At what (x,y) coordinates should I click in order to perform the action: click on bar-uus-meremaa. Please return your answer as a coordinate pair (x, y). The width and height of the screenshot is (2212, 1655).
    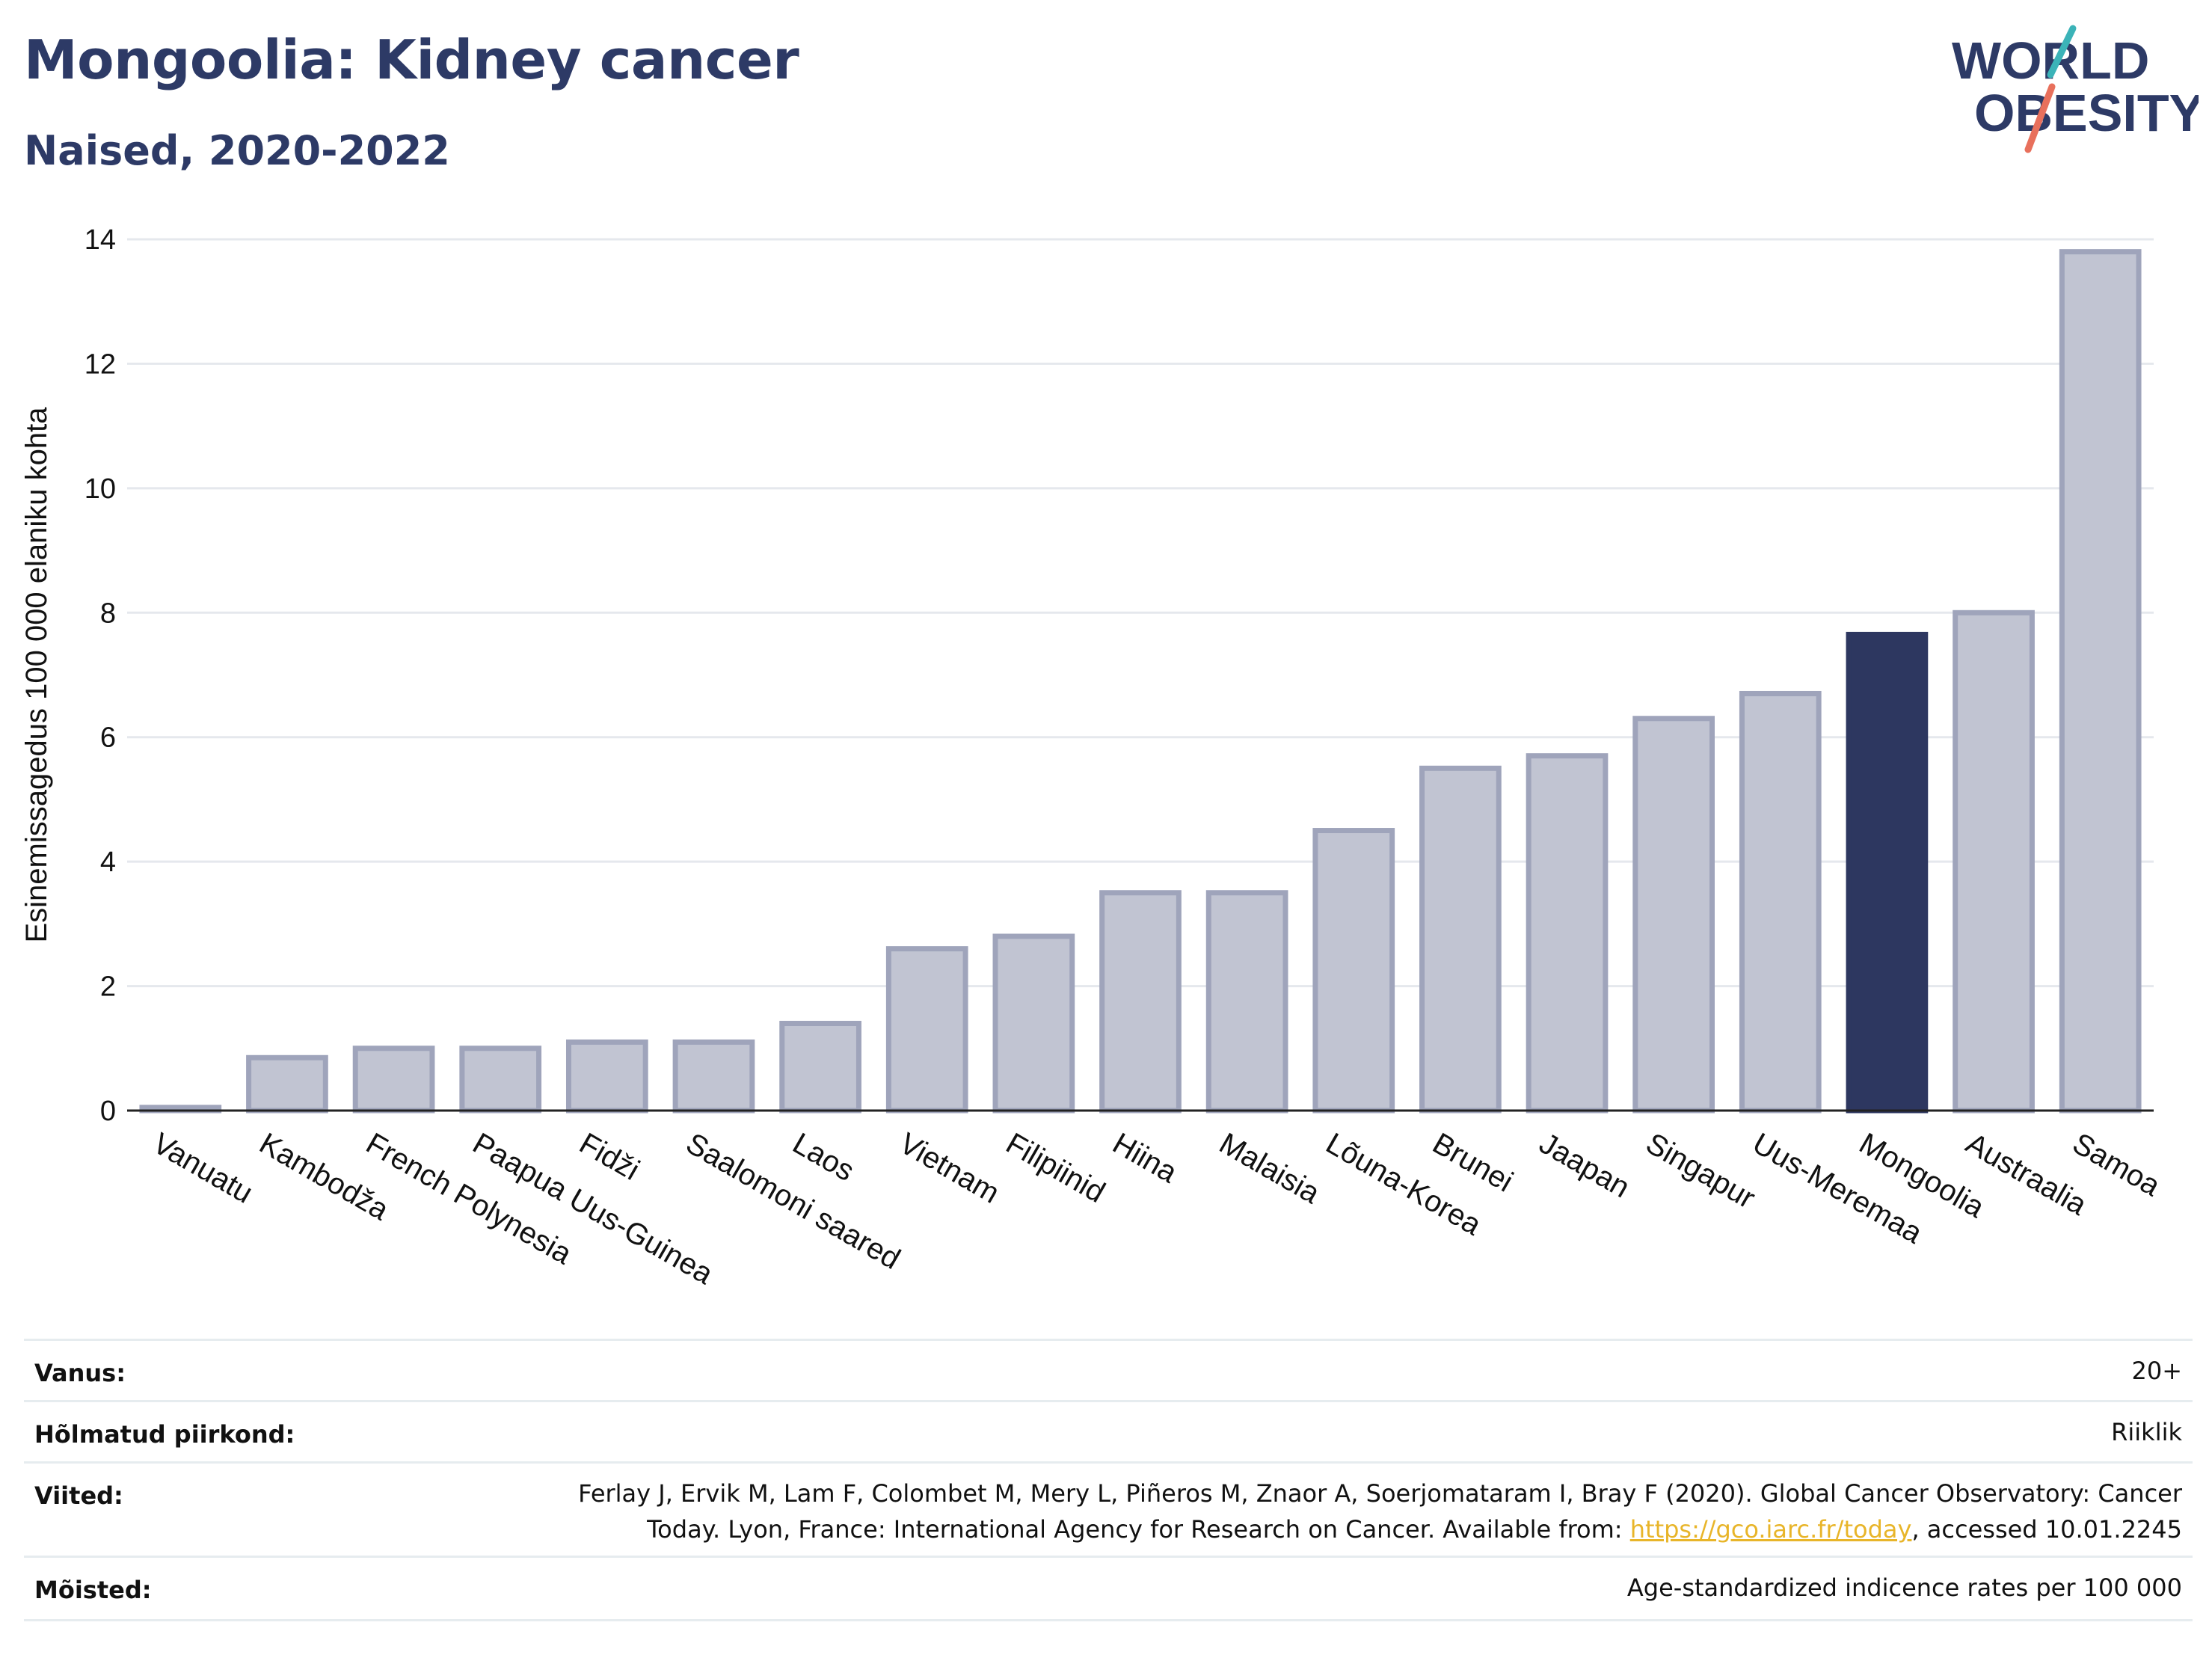
    Looking at the image, I should click on (1780, 902).